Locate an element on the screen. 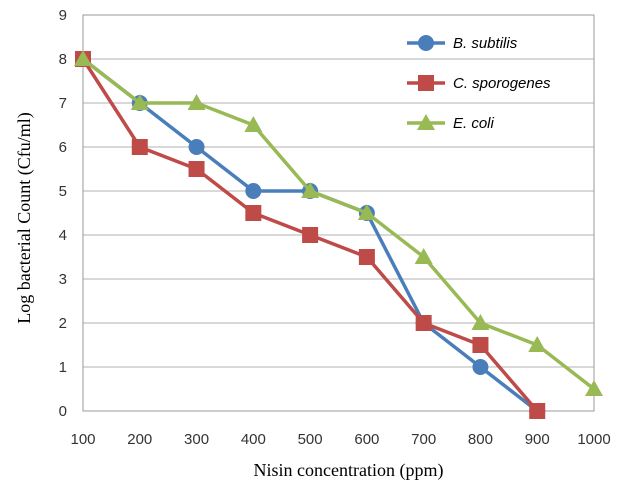  x-tick-label: 1000 is located at coordinates (593, 439).